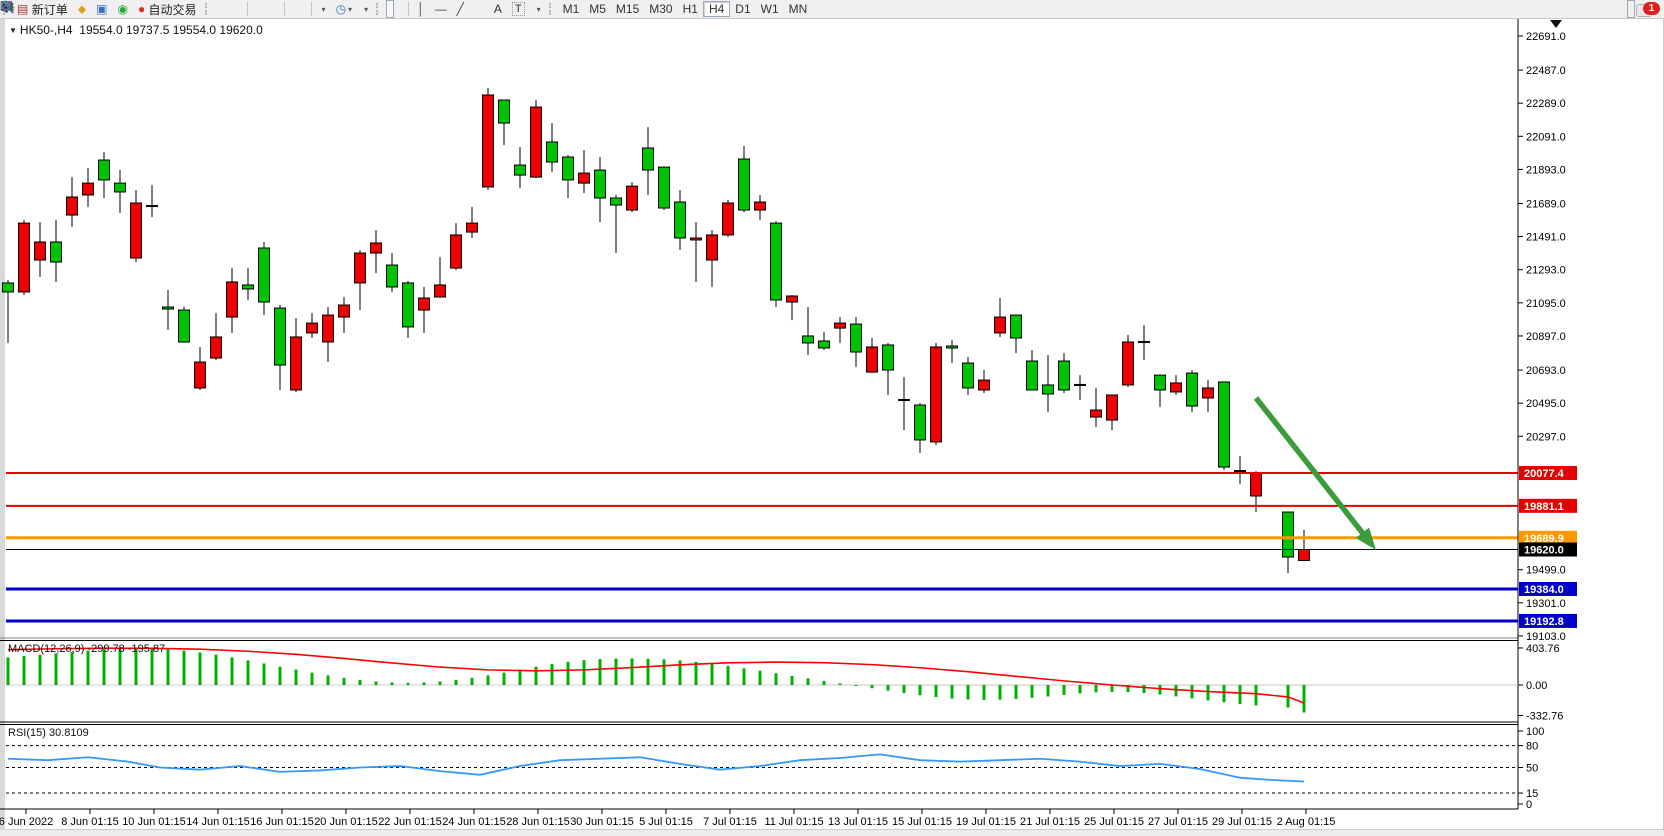 This screenshot has width=1664, height=836. I want to click on tab-timeframe-m30: M30, so click(661, 9).